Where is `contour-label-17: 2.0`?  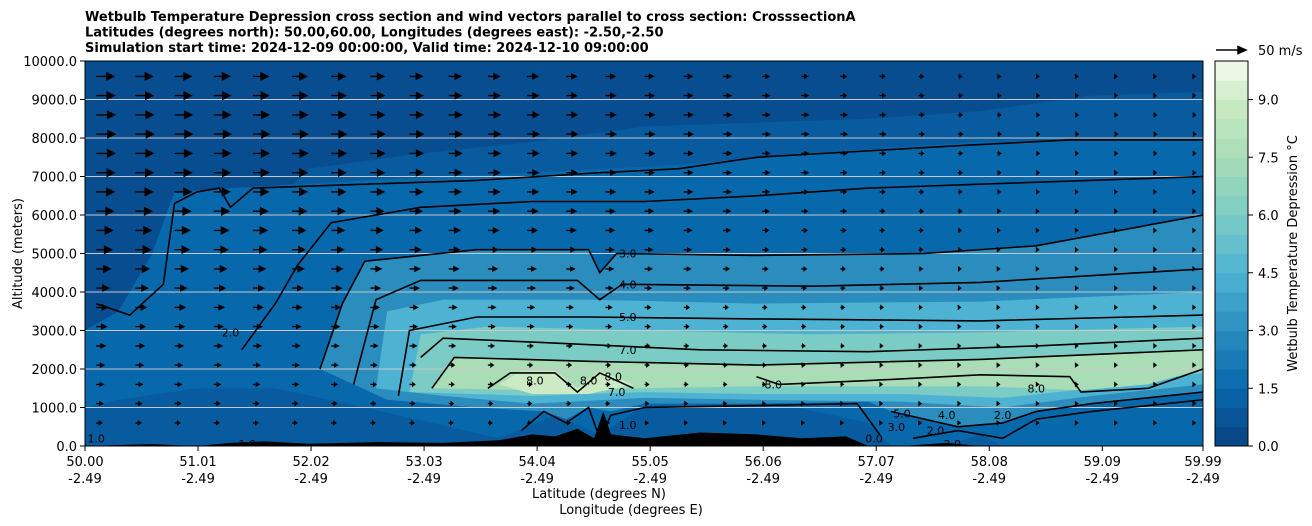
contour-label-17: 2.0 is located at coordinates (936, 431).